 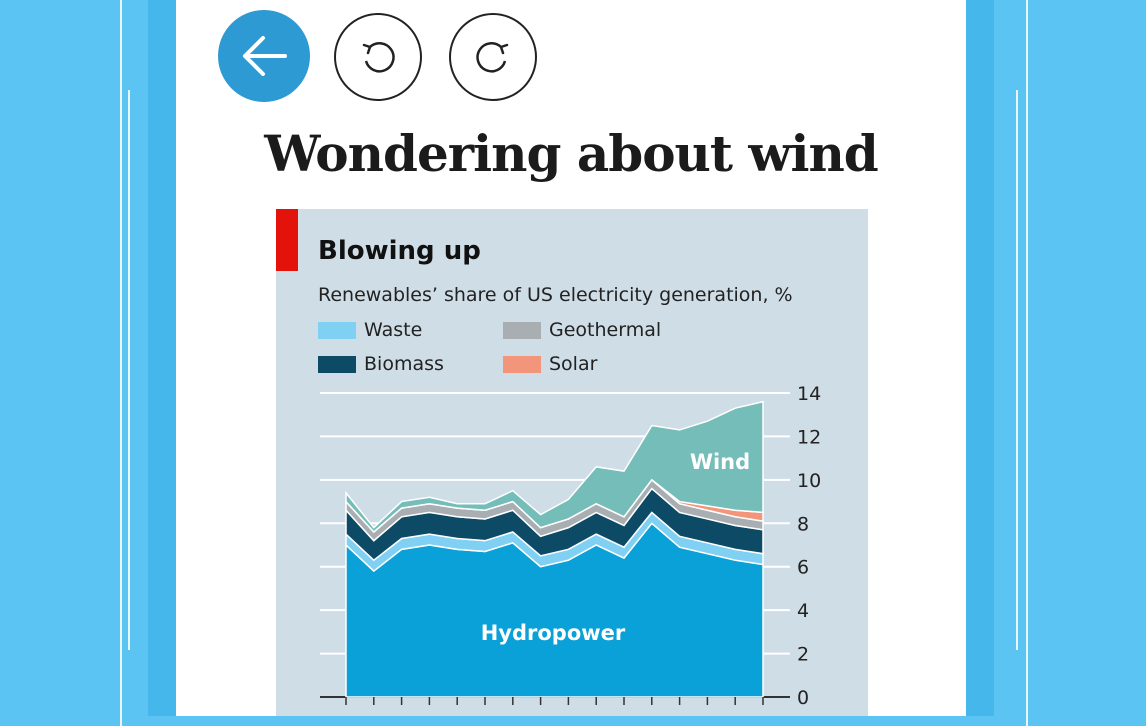 I want to click on annotation-wind: Wind, so click(x=720, y=462).